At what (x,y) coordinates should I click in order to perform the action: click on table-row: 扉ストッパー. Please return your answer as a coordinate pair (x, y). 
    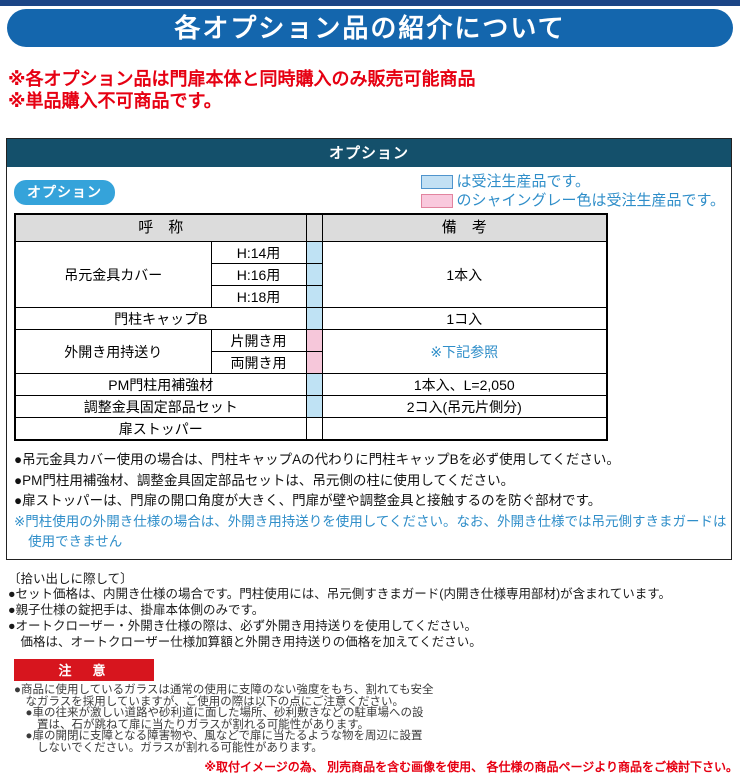
    Looking at the image, I should click on (311, 429).